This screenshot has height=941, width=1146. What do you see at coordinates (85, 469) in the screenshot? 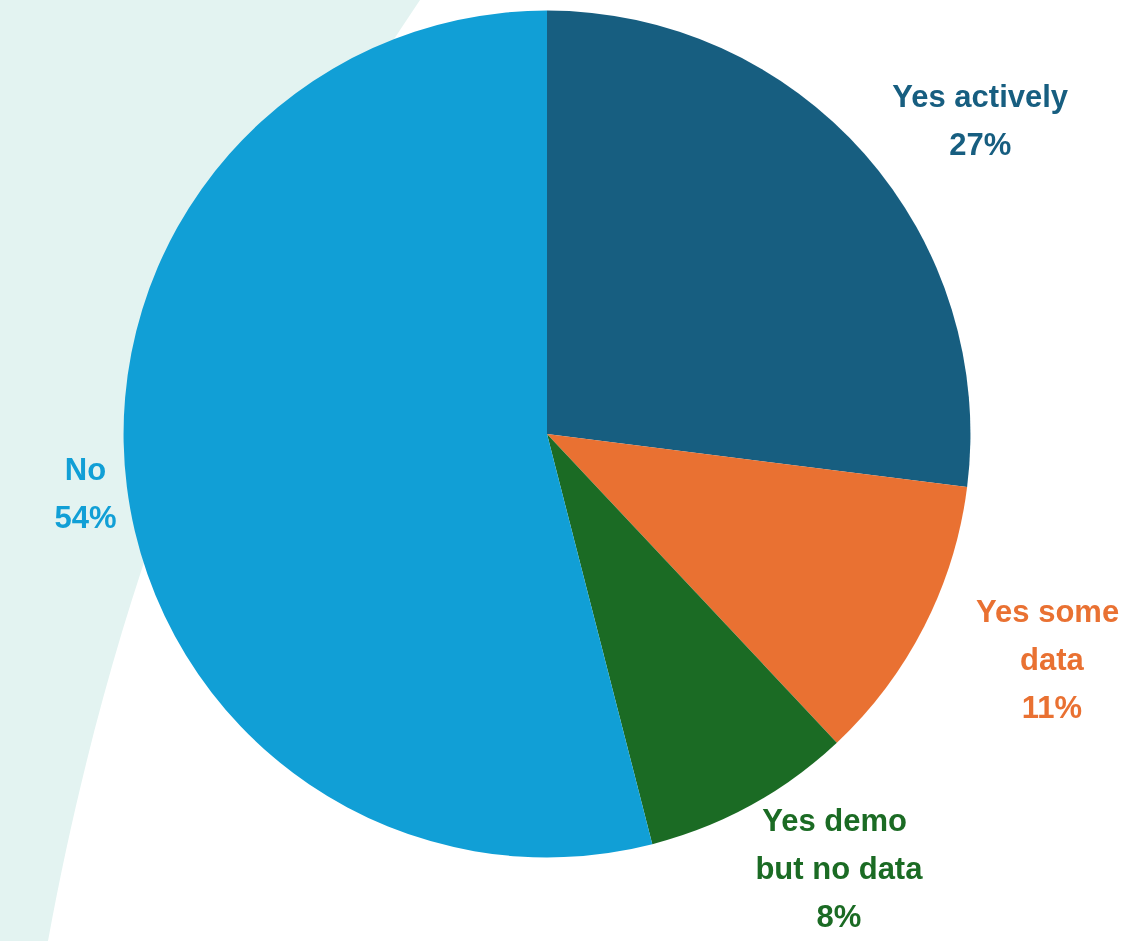
I see `slice-label: No` at bounding box center [85, 469].